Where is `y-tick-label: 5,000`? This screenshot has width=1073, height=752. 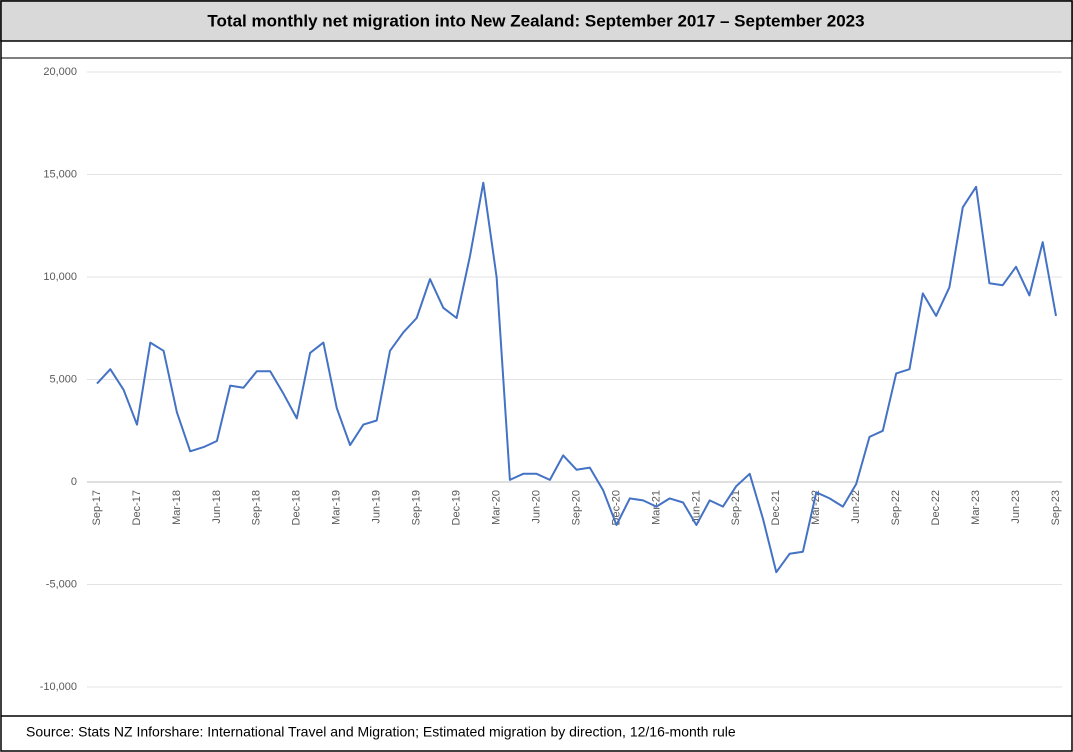 y-tick-label: 5,000 is located at coordinates (63, 379).